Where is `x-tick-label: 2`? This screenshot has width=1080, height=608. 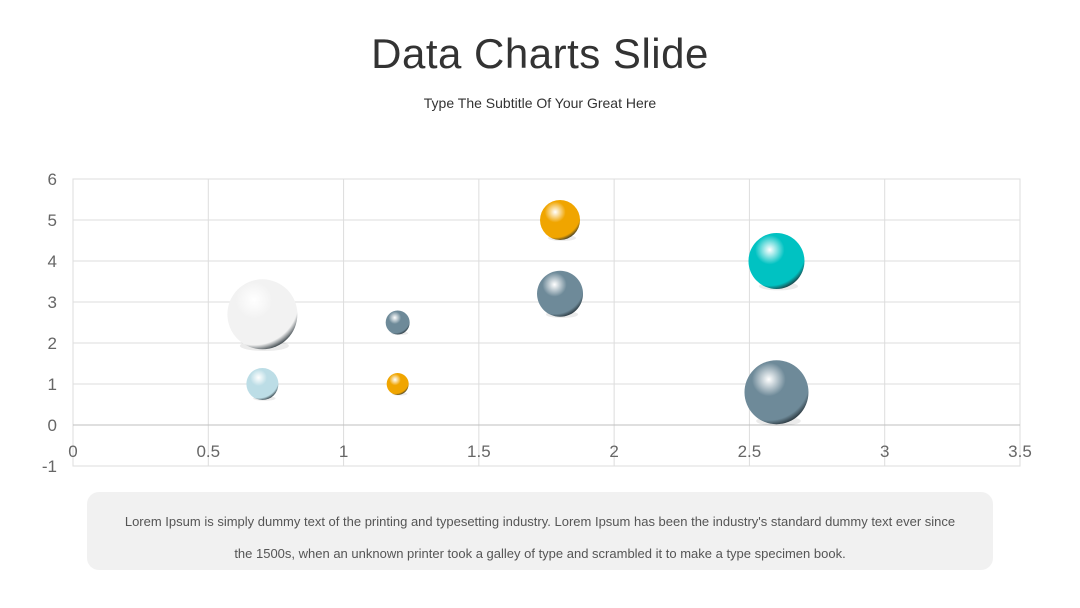 x-tick-label: 2 is located at coordinates (613, 451).